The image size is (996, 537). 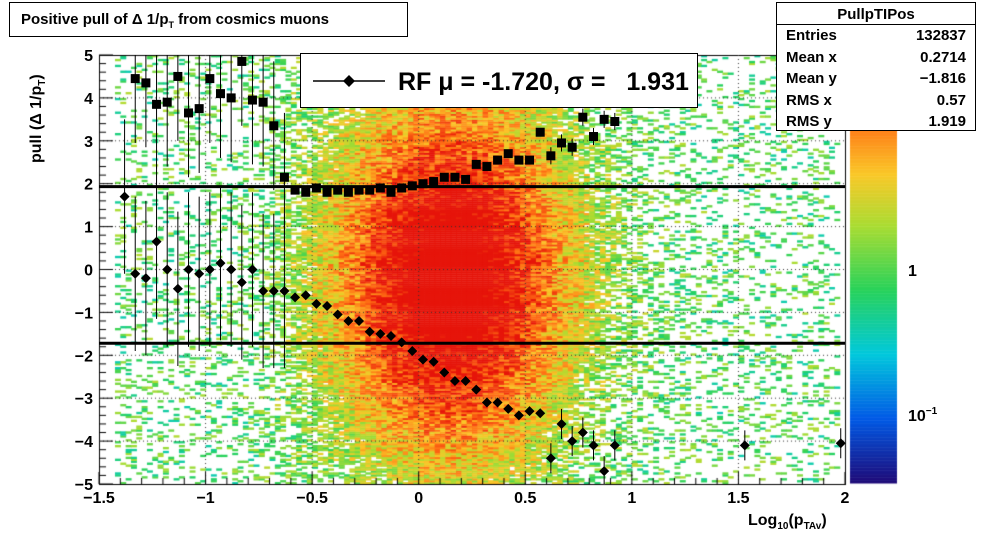 I want to click on y-axis-title: pull (Δ 1/pT), so click(x=38, y=118).